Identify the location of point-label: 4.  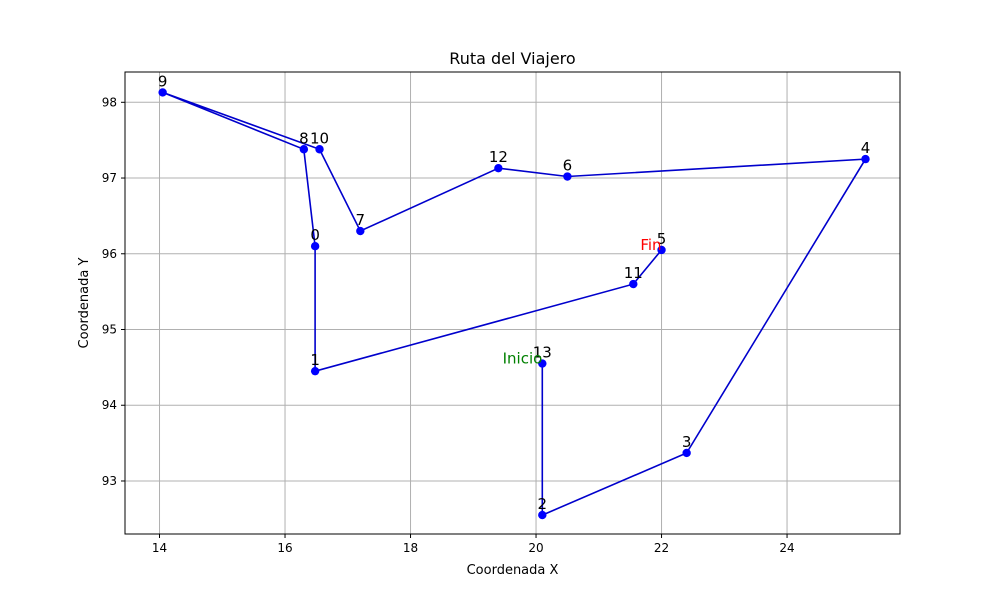
(866, 148).